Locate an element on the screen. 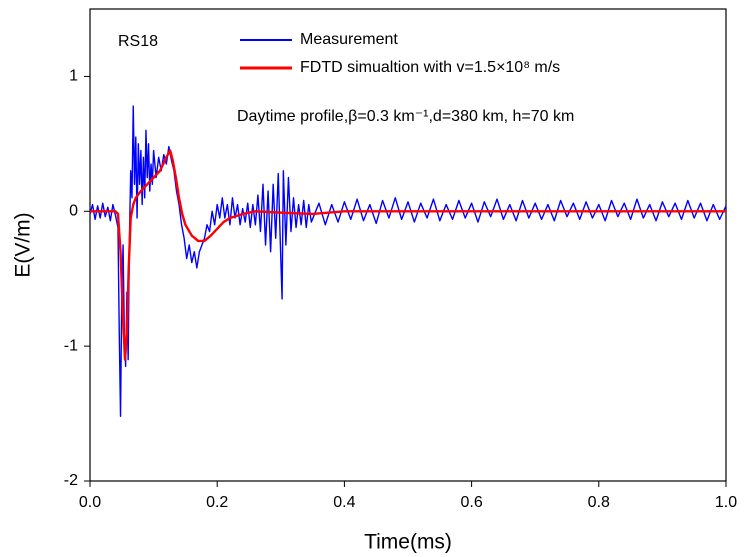 The image size is (744, 557). x-tick-label: 0.6 is located at coordinates (471, 502).